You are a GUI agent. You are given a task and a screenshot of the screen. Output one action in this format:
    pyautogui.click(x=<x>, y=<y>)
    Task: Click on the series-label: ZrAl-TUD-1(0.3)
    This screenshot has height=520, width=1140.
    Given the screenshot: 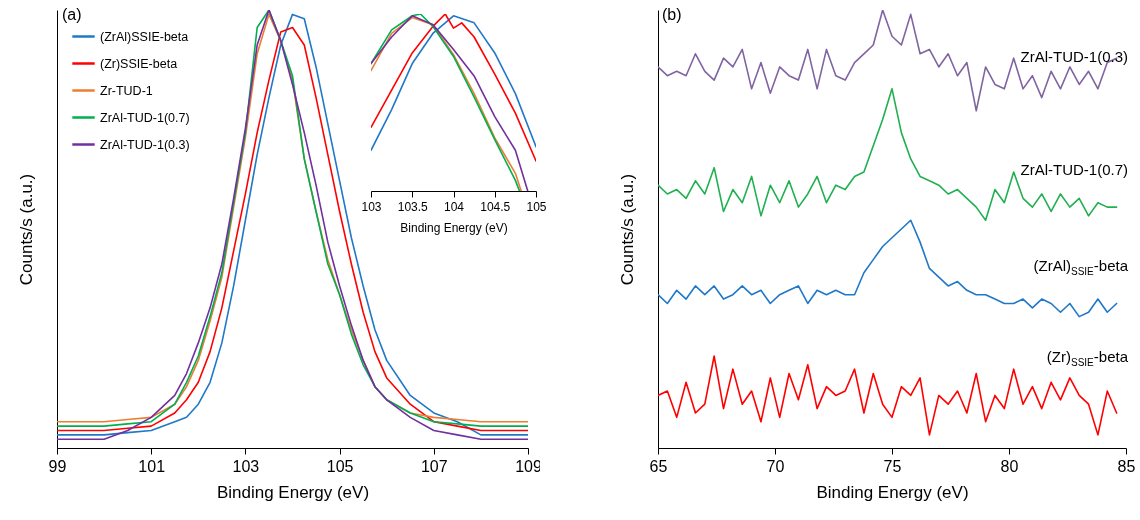 What is the action you would take?
    pyautogui.click(x=1074, y=56)
    